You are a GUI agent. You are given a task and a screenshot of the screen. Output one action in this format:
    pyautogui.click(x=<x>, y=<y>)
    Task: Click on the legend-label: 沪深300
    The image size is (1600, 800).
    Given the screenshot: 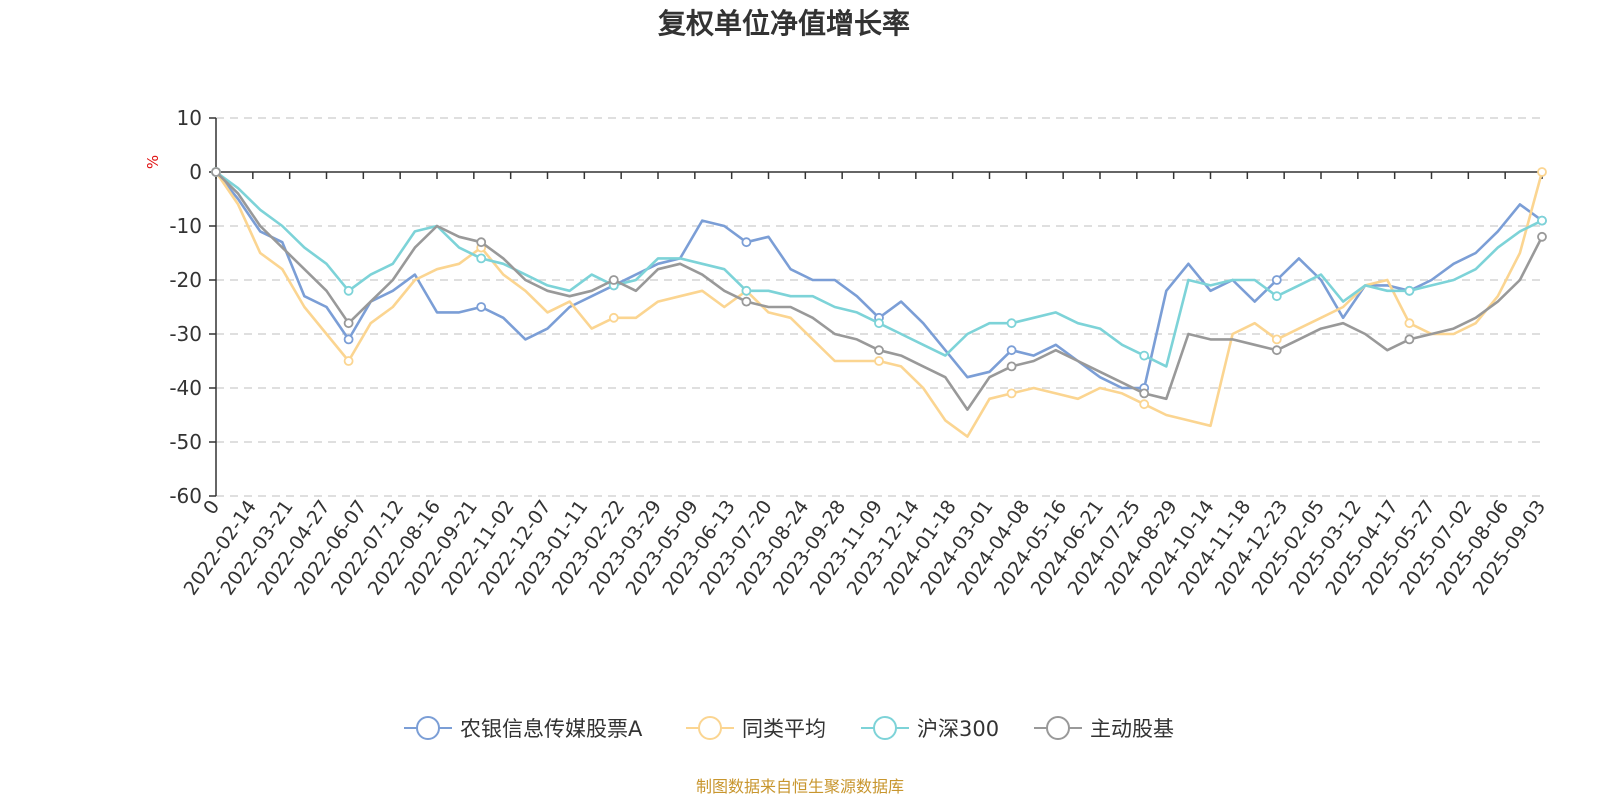 What is the action you would take?
    pyautogui.click(x=958, y=729)
    